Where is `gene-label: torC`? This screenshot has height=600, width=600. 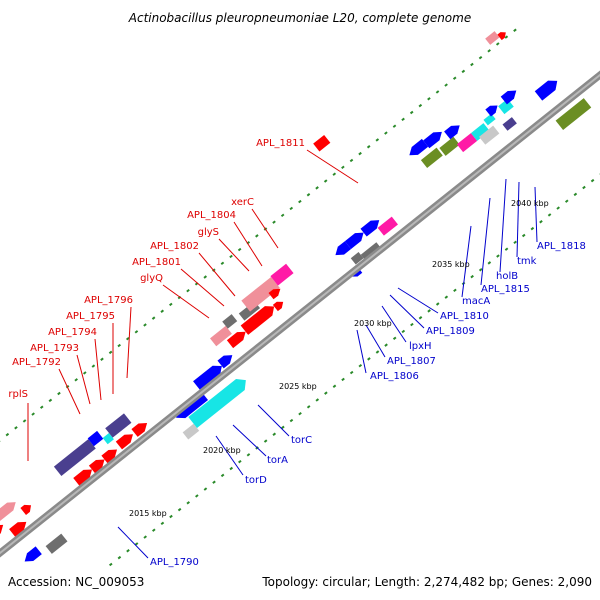 gene-label: torC is located at coordinates (301, 440).